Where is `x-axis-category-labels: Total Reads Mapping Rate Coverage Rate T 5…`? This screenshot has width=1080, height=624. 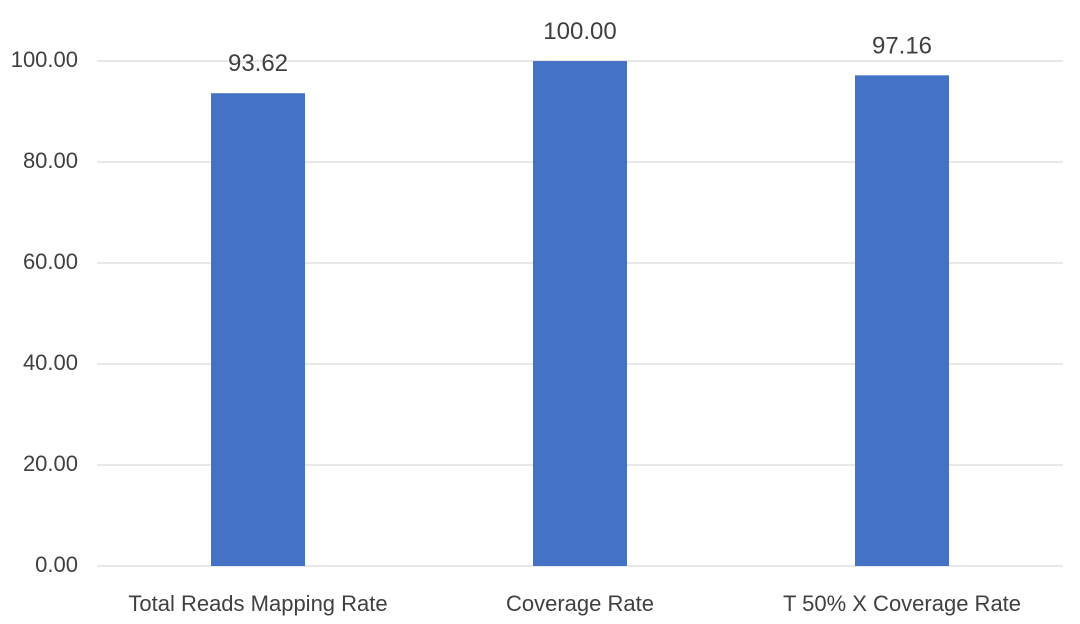 x-axis-category-labels: Total Reads Mapping Rate Coverage Rate T 5… is located at coordinates (574, 603).